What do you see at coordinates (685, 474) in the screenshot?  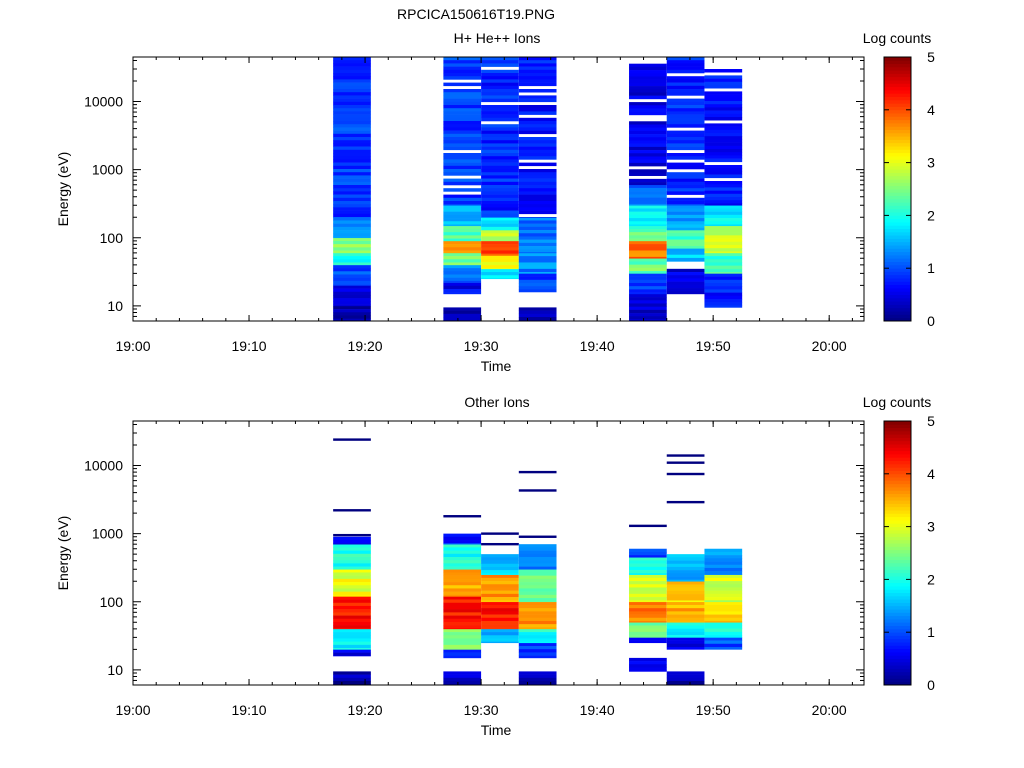 I see `heatmap-line` at bounding box center [685, 474].